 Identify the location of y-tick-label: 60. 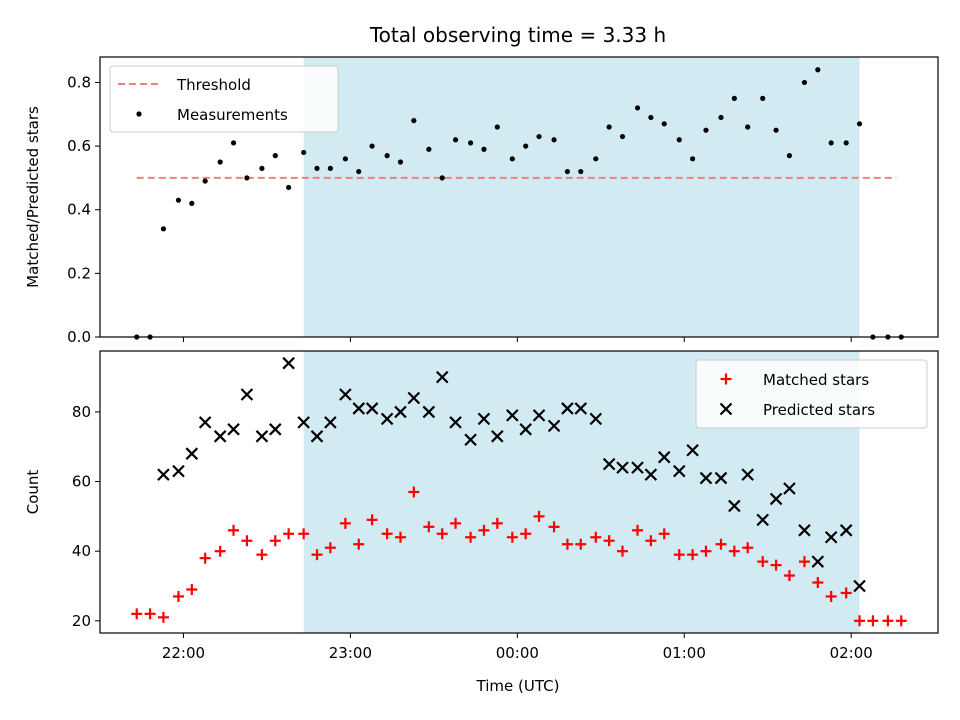
(81, 482).